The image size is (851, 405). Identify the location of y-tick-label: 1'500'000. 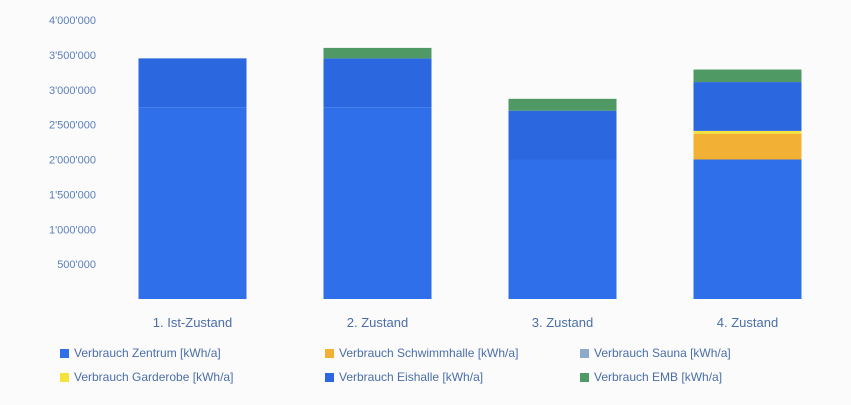
(72, 195).